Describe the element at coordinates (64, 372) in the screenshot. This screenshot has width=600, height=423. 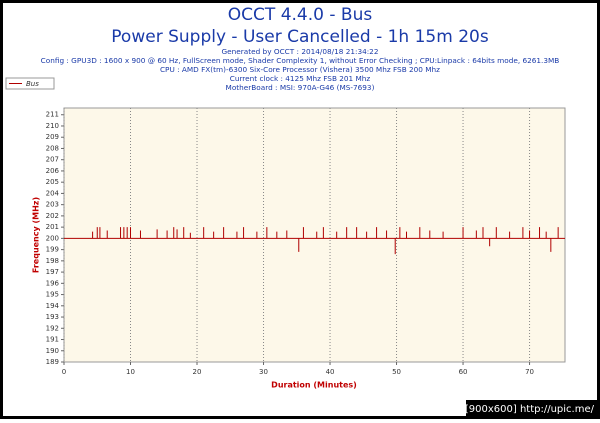
I see `x-tick-label: 0` at that location.